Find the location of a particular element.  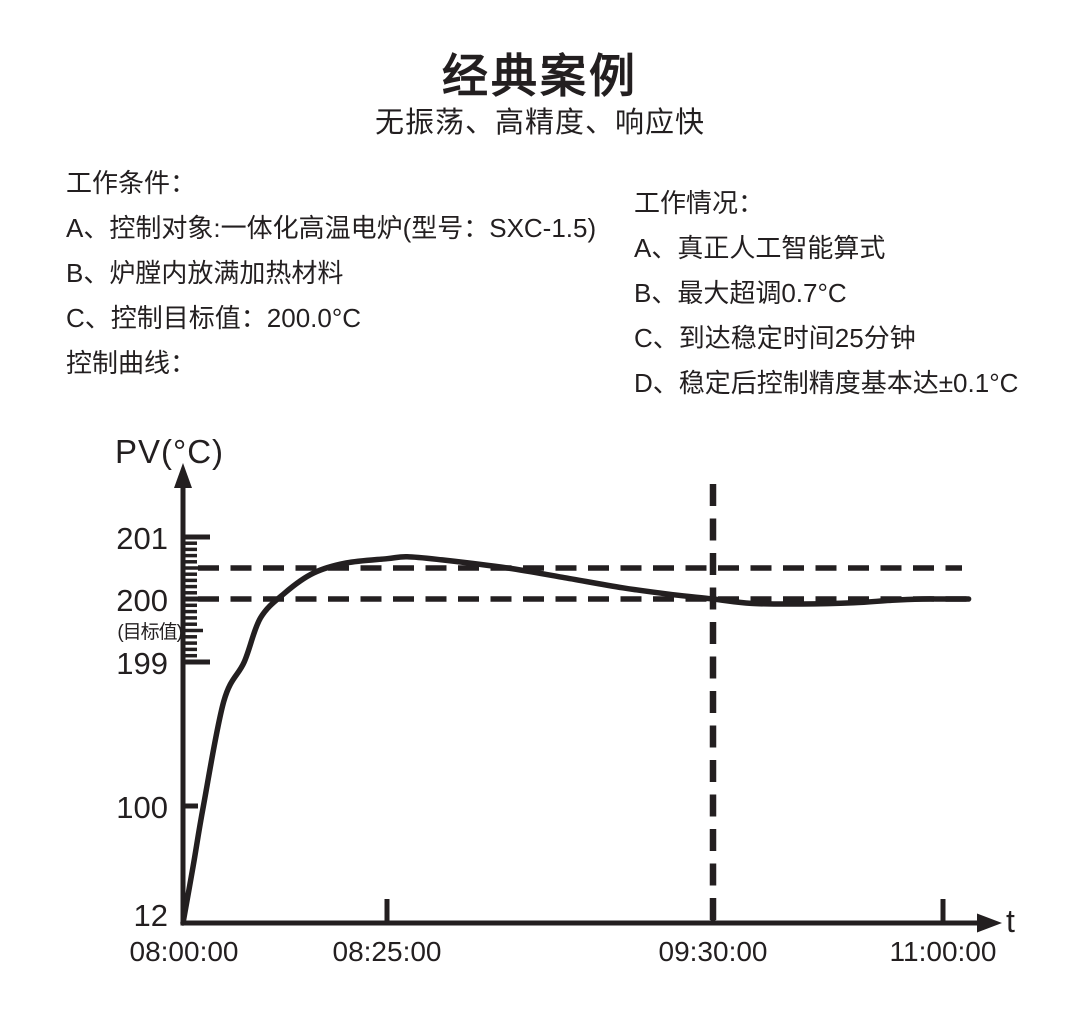

target-value-note: (目标值) is located at coordinates (150, 632).